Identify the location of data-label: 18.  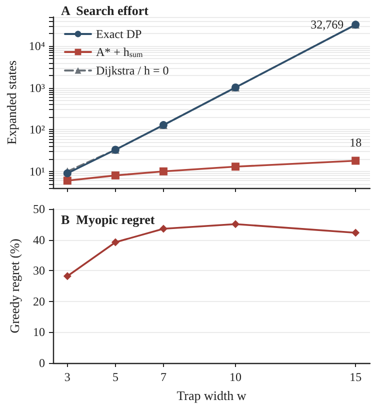
(356, 143).